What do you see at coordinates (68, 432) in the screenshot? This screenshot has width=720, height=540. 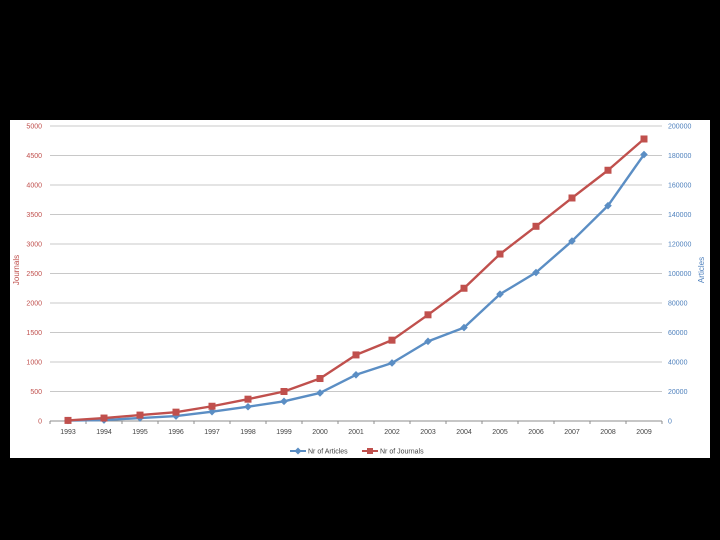 I see `x-tick-label: 1993` at bounding box center [68, 432].